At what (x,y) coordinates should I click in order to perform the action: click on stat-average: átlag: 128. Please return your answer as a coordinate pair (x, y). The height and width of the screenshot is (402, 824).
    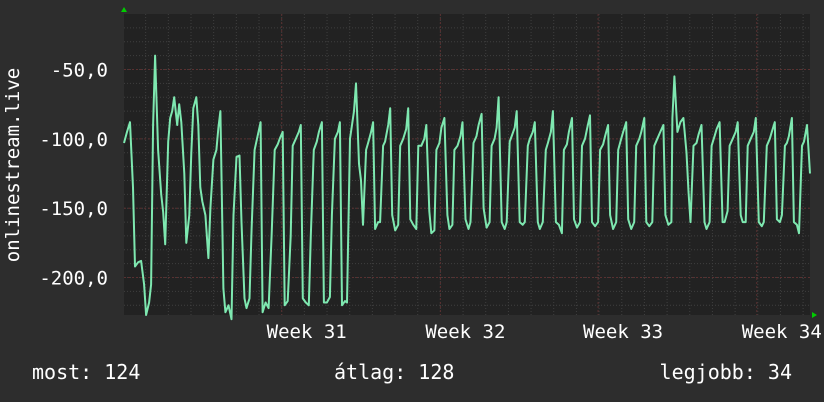
    Looking at the image, I should click on (394, 372).